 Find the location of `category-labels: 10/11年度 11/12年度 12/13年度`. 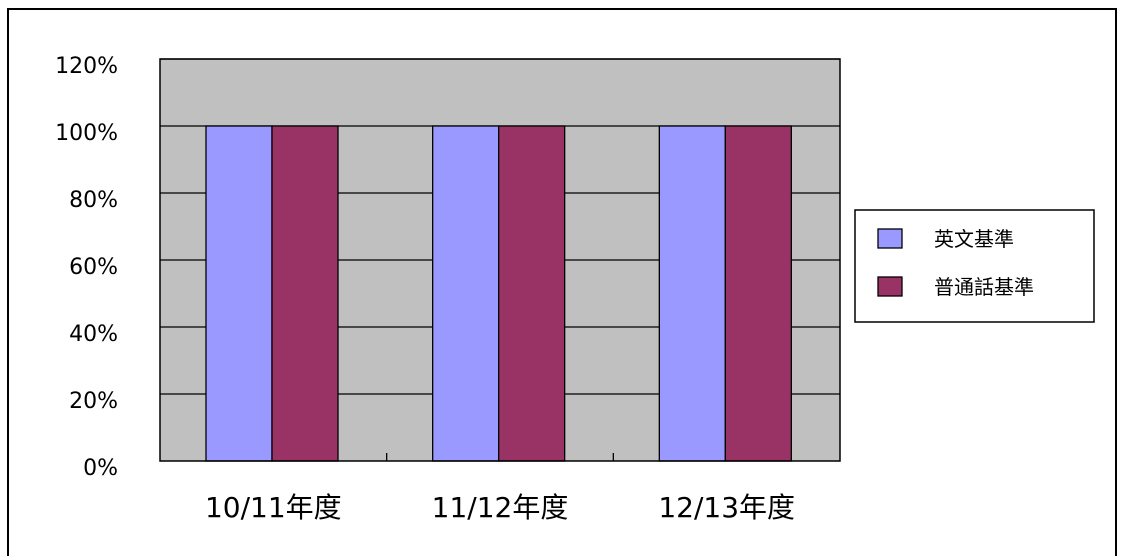

category-labels: 10/11年度 11/12年度 12/13年度 is located at coordinates (500, 507).